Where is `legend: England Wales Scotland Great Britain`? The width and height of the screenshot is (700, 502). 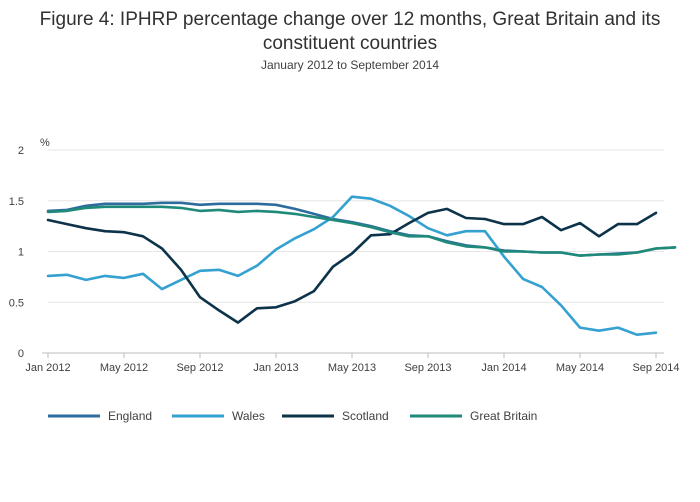
legend: England Wales Scotland Great Britain is located at coordinates (292, 416).